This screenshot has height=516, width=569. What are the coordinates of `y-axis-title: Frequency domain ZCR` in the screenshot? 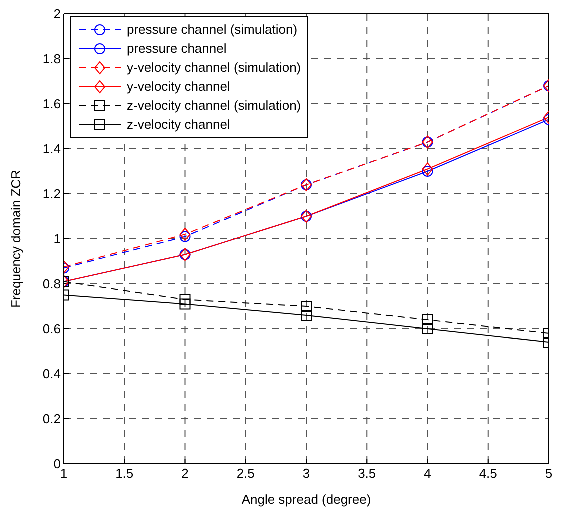 It's located at (16, 239).